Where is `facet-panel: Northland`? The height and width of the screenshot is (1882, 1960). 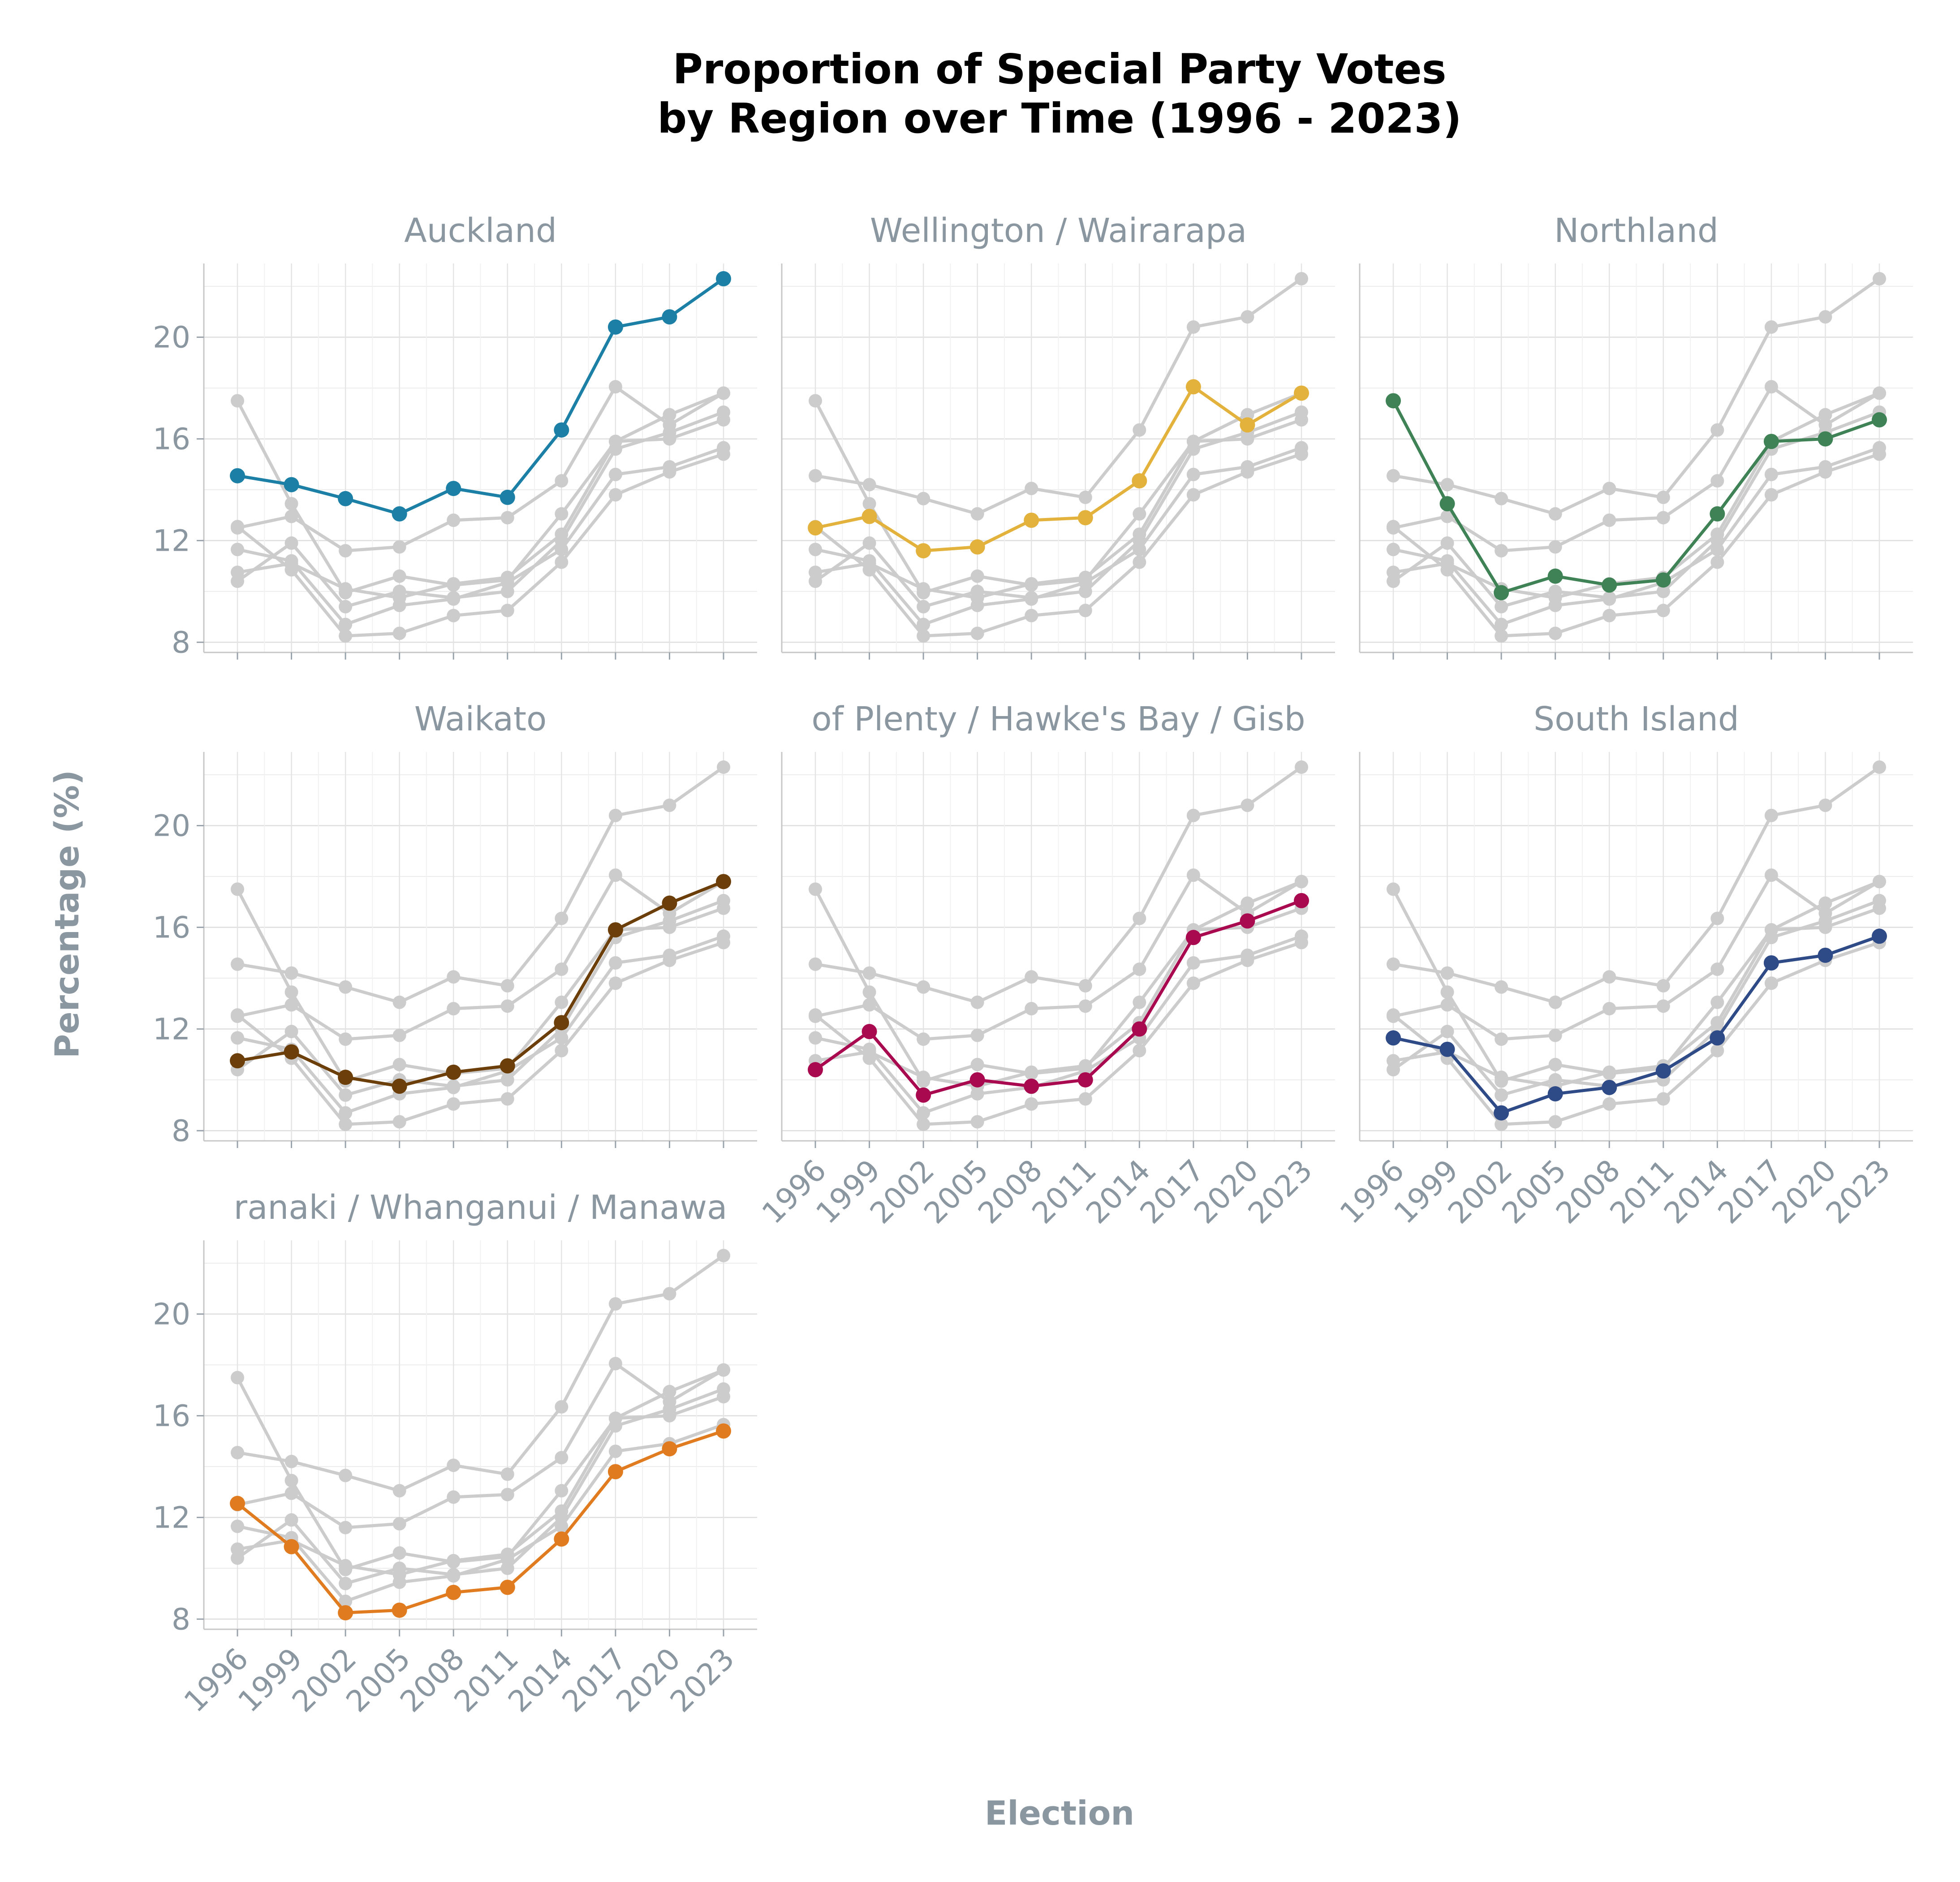 facet-panel: Northland is located at coordinates (1636, 436).